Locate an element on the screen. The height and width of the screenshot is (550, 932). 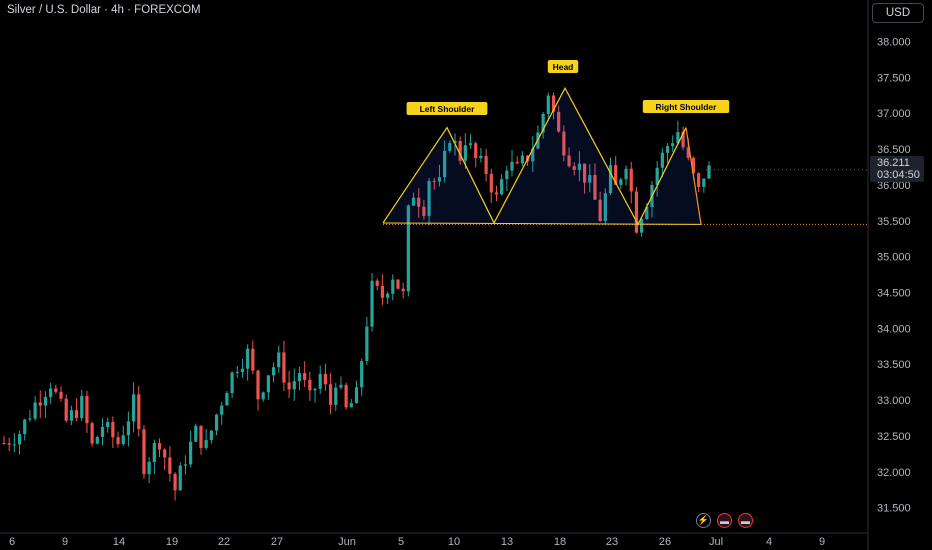
right-shoulder-label: Right Shoulder is located at coordinates (687, 107).